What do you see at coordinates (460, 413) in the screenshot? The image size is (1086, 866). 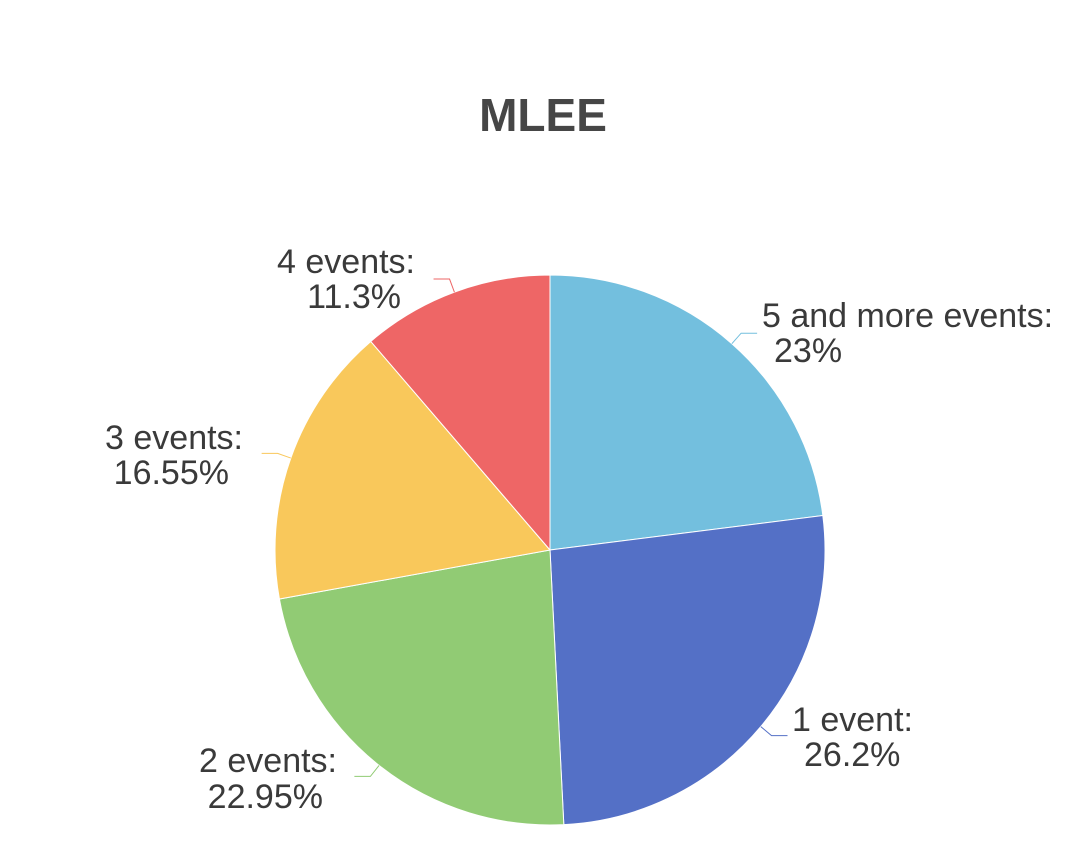 I see `pie-slice-4-events` at bounding box center [460, 413].